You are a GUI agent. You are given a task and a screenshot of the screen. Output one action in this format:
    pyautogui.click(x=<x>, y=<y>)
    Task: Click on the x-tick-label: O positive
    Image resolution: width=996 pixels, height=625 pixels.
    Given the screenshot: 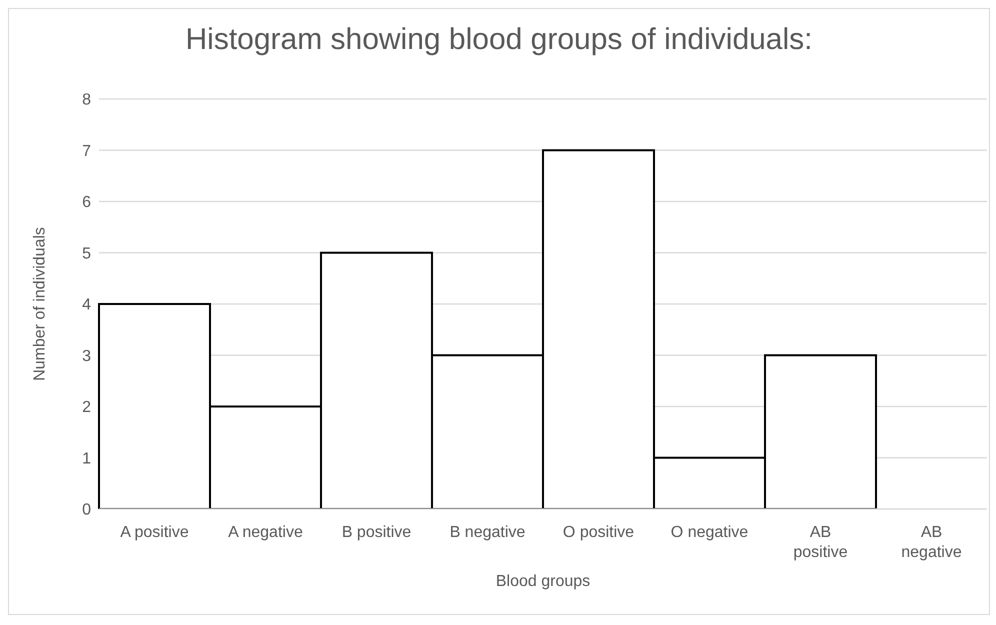 What is the action you would take?
    pyautogui.click(x=598, y=532)
    